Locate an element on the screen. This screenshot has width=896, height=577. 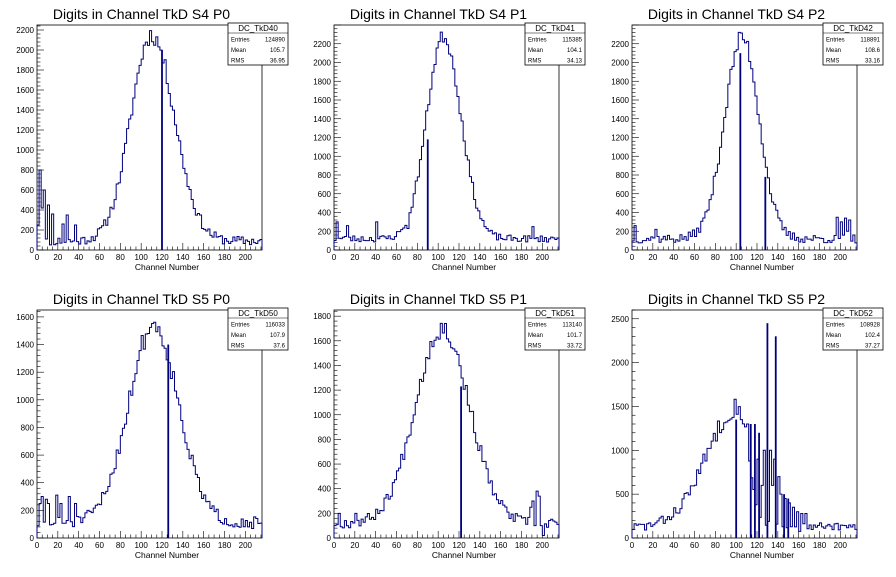
stats-name: DC_TkD40 is located at coordinates (258, 28).